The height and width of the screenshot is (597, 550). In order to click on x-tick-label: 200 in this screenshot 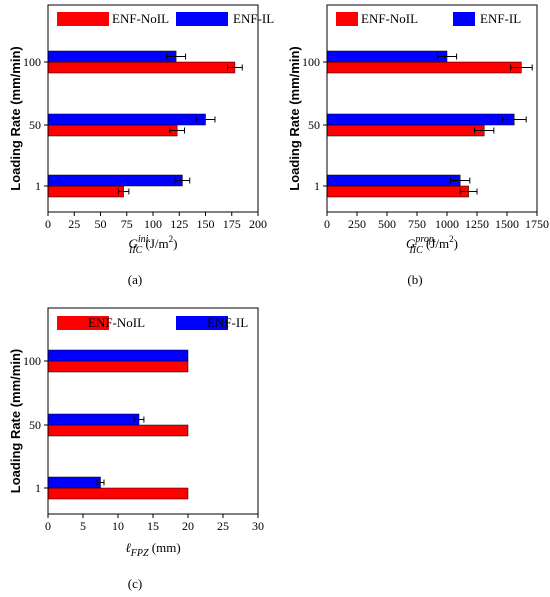, I will do `click(258, 224)`.